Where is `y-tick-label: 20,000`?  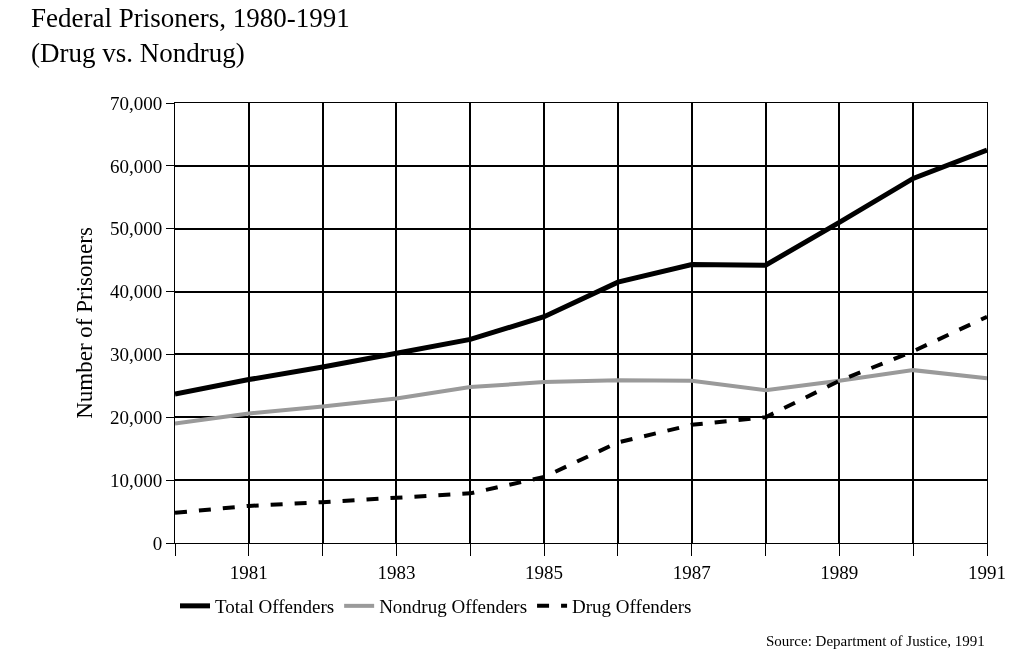 y-tick-label: 20,000 is located at coordinates (136, 417).